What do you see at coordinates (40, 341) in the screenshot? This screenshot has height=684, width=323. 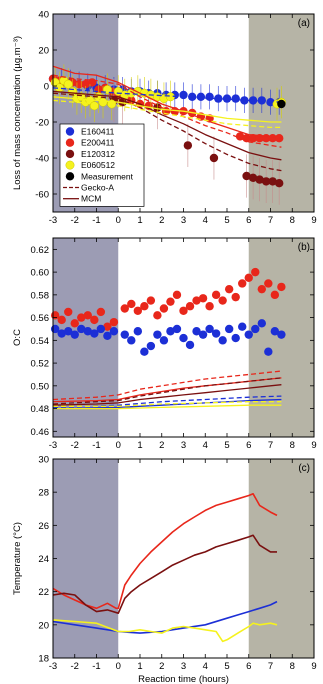 I see `y-tick-label: 0.54` at bounding box center [40, 341].